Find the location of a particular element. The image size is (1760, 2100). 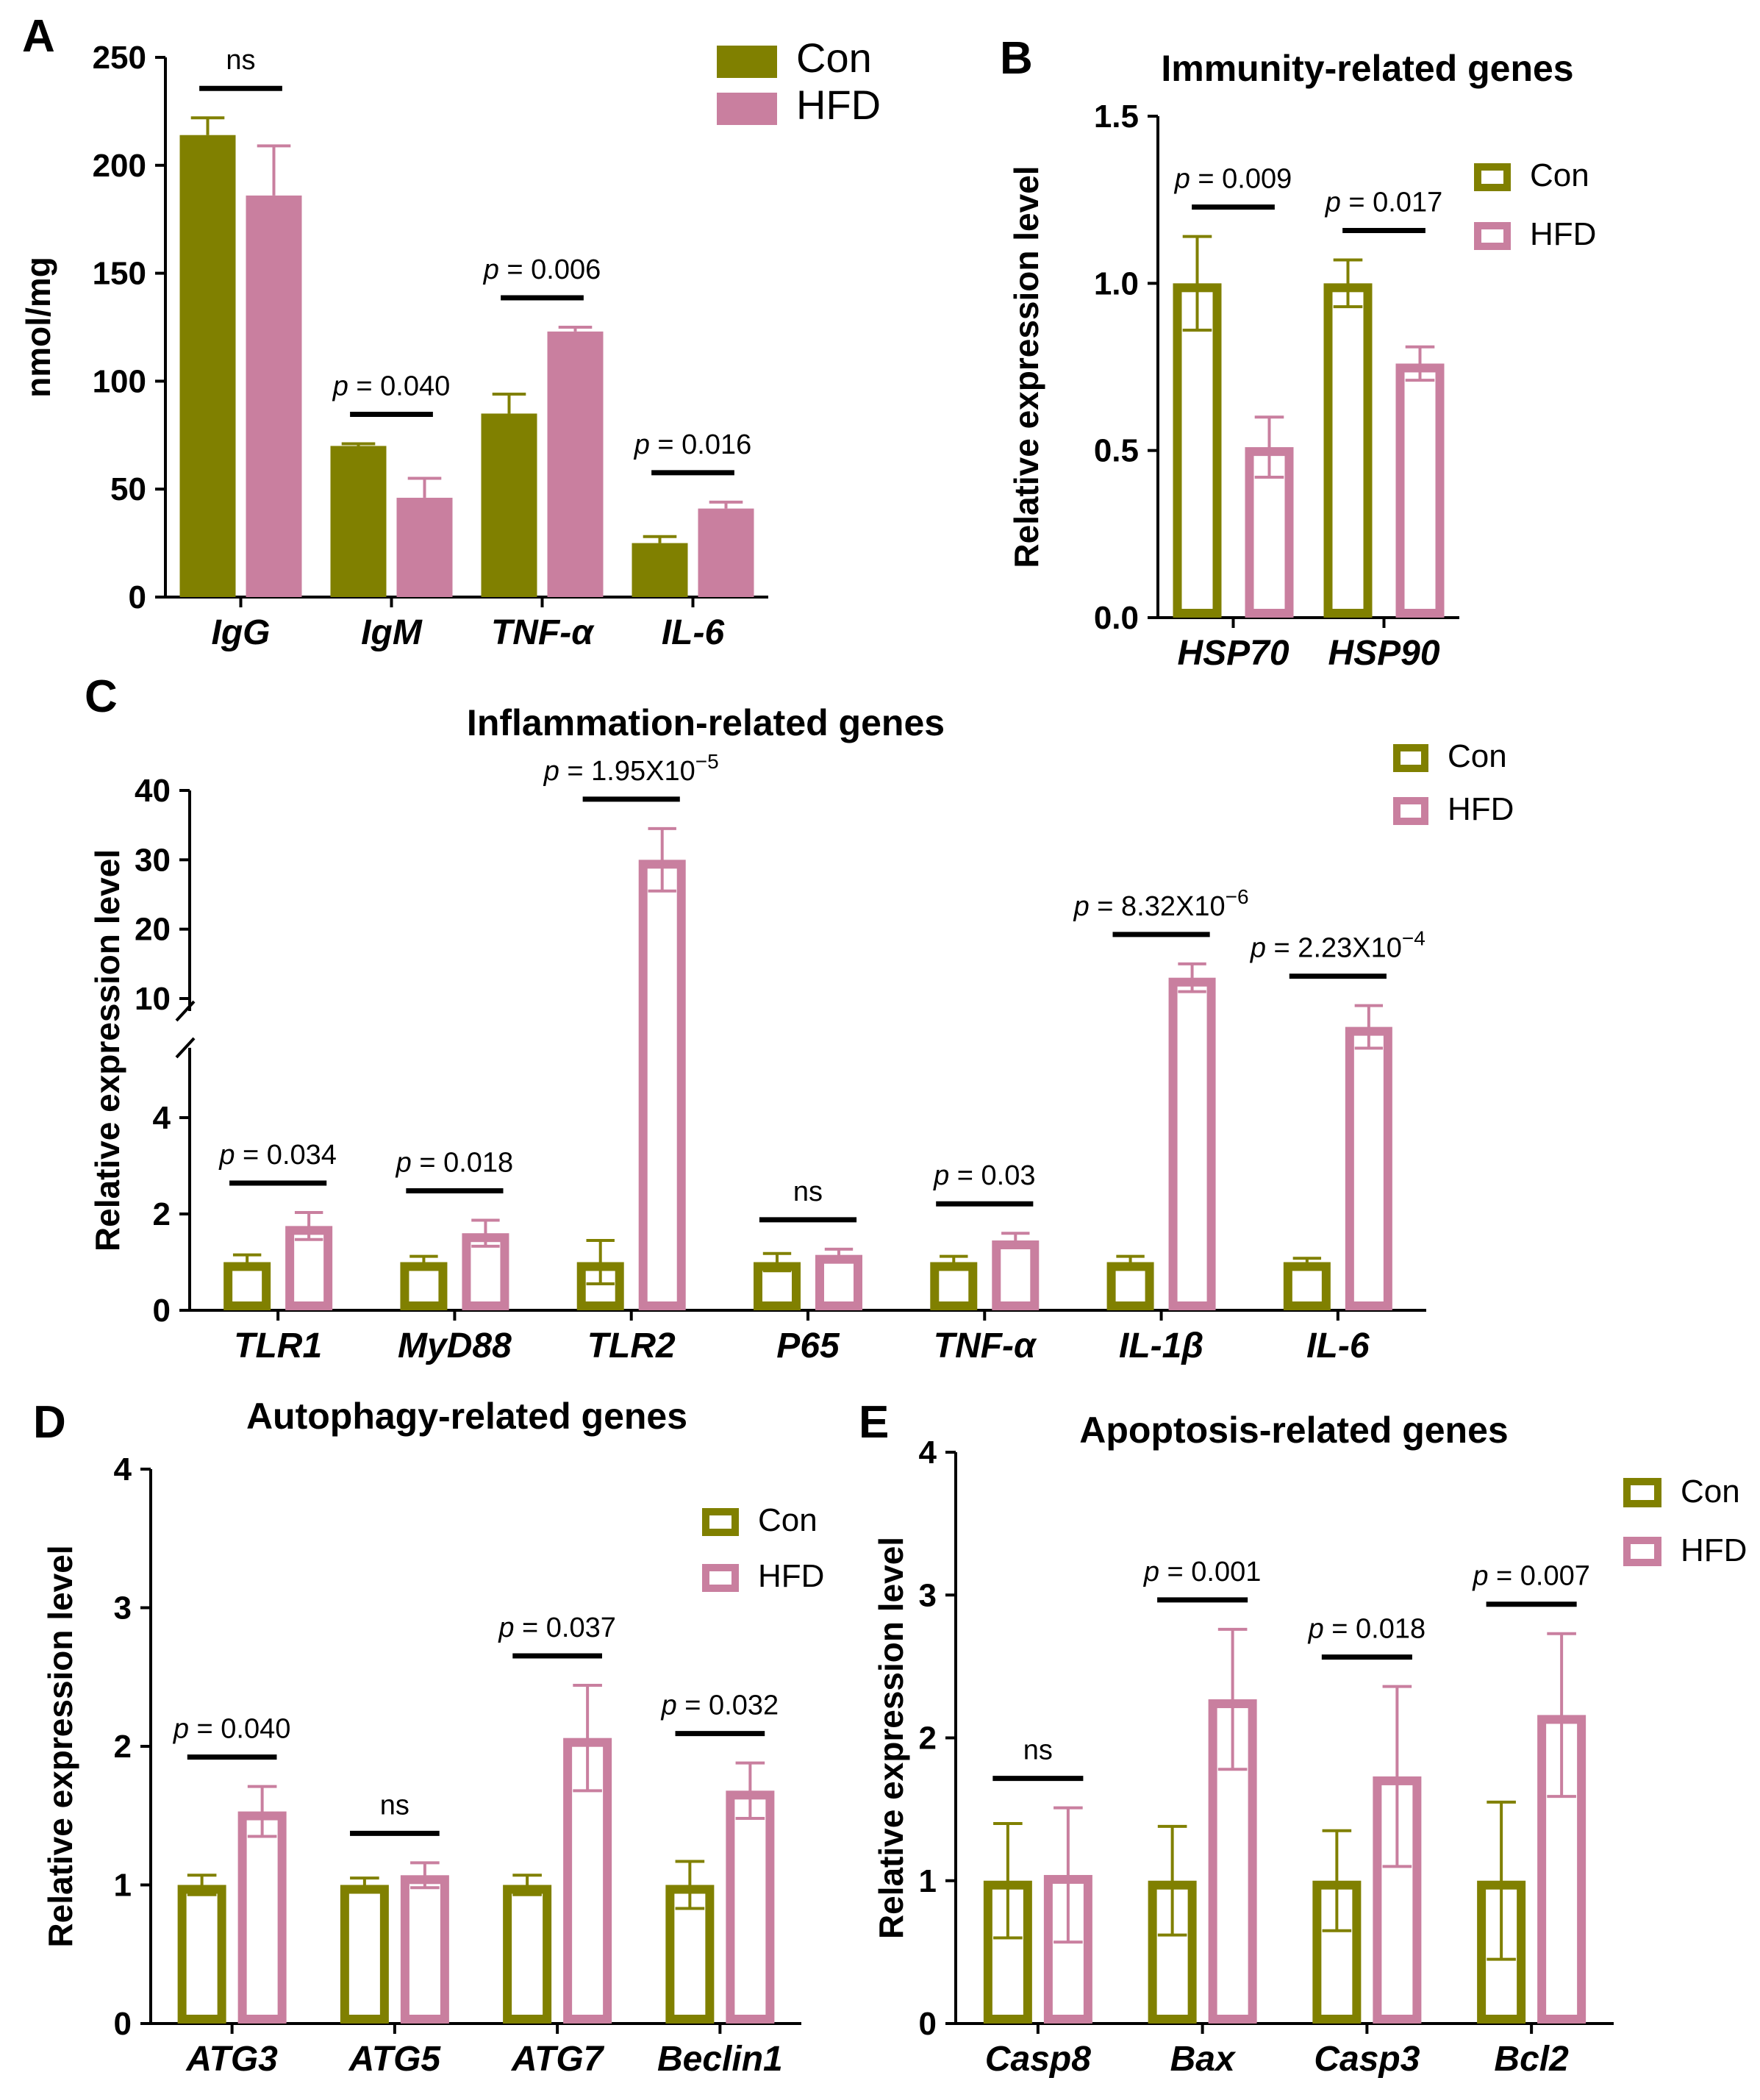

panel-c-category-label-il-1: IL-1β is located at coordinates (1161, 1346).